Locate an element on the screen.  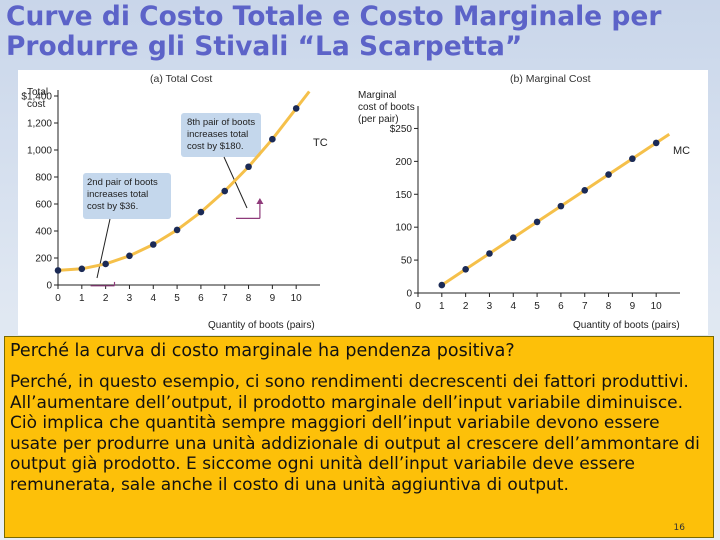
panel-a-x-tick-label: 4 is located at coordinates (153, 298).